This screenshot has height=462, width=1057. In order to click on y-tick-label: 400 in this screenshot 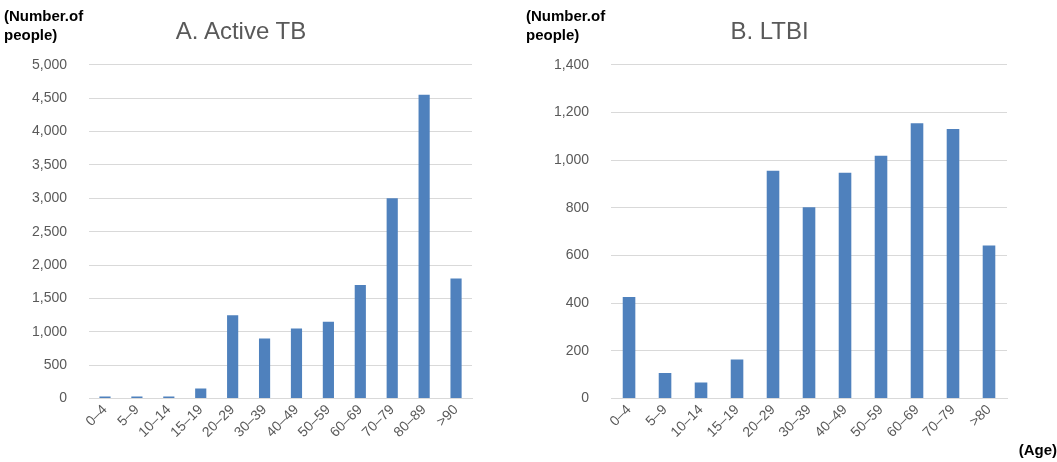, I will do `click(577, 302)`.